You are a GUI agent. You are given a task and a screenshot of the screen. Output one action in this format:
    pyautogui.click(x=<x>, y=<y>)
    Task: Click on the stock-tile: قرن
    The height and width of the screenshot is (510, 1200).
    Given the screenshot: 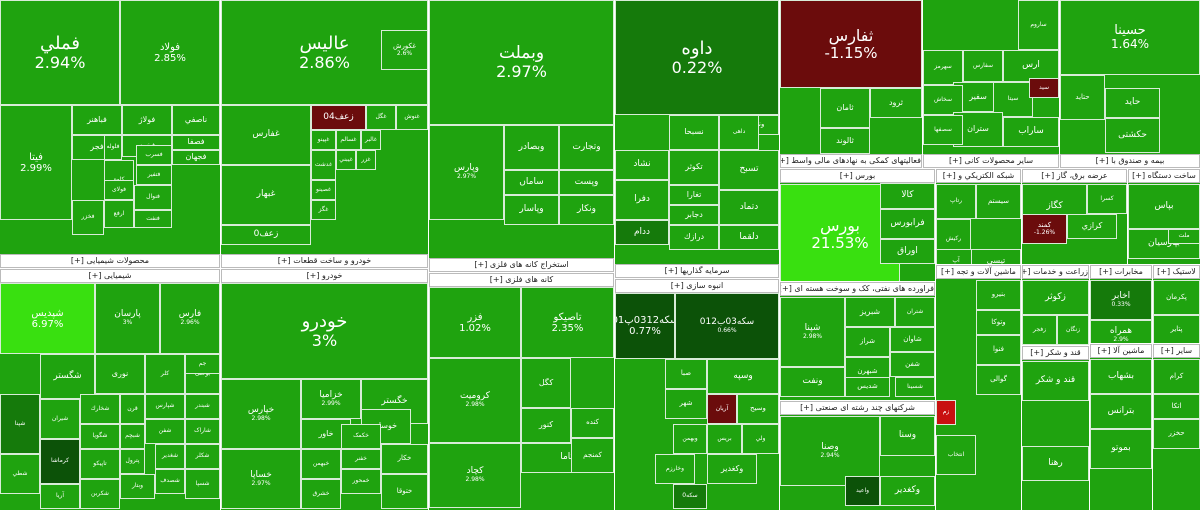 What is the action you would take?
    pyautogui.click(x=132, y=409)
    